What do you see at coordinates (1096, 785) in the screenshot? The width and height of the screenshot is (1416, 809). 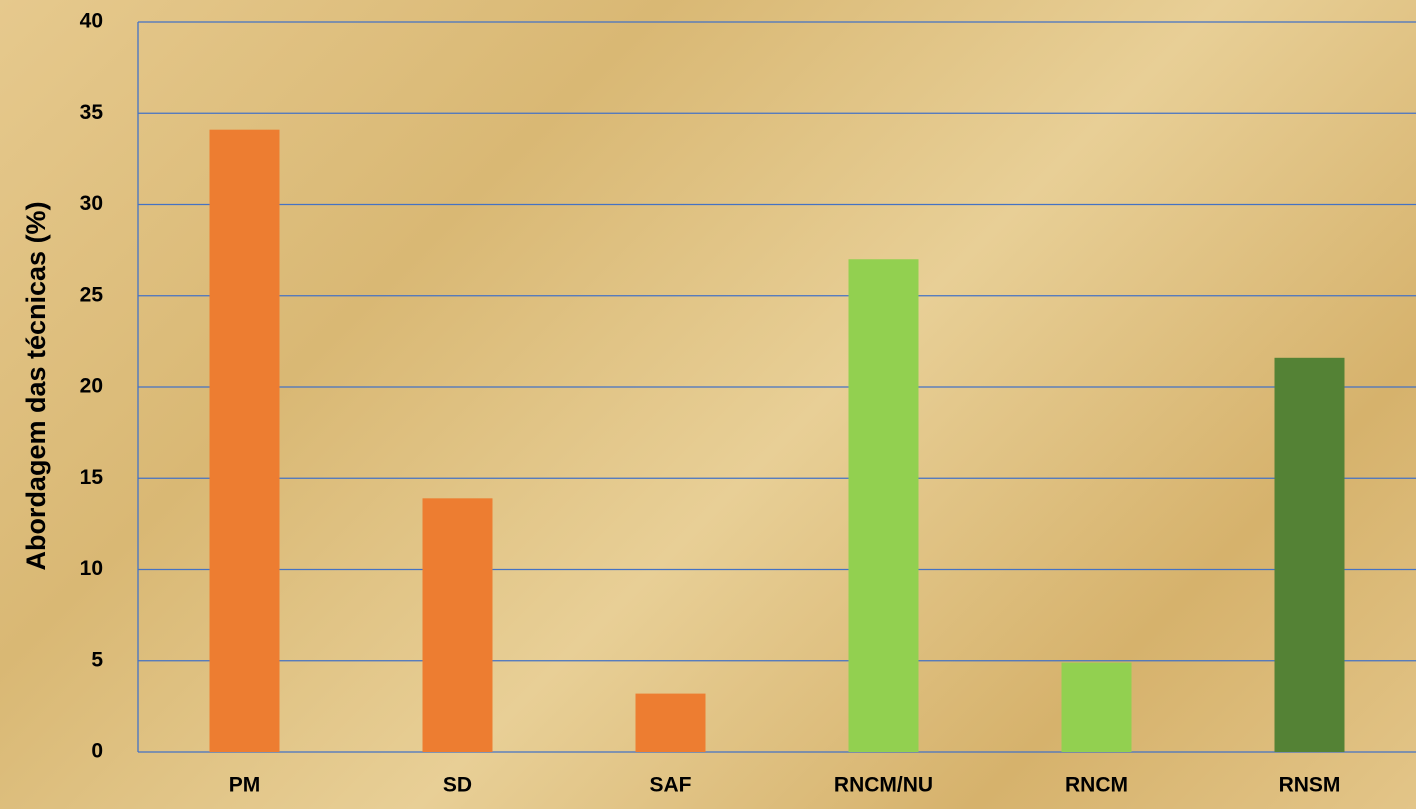 I see `x-tick-label: RNCM` at bounding box center [1096, 785].